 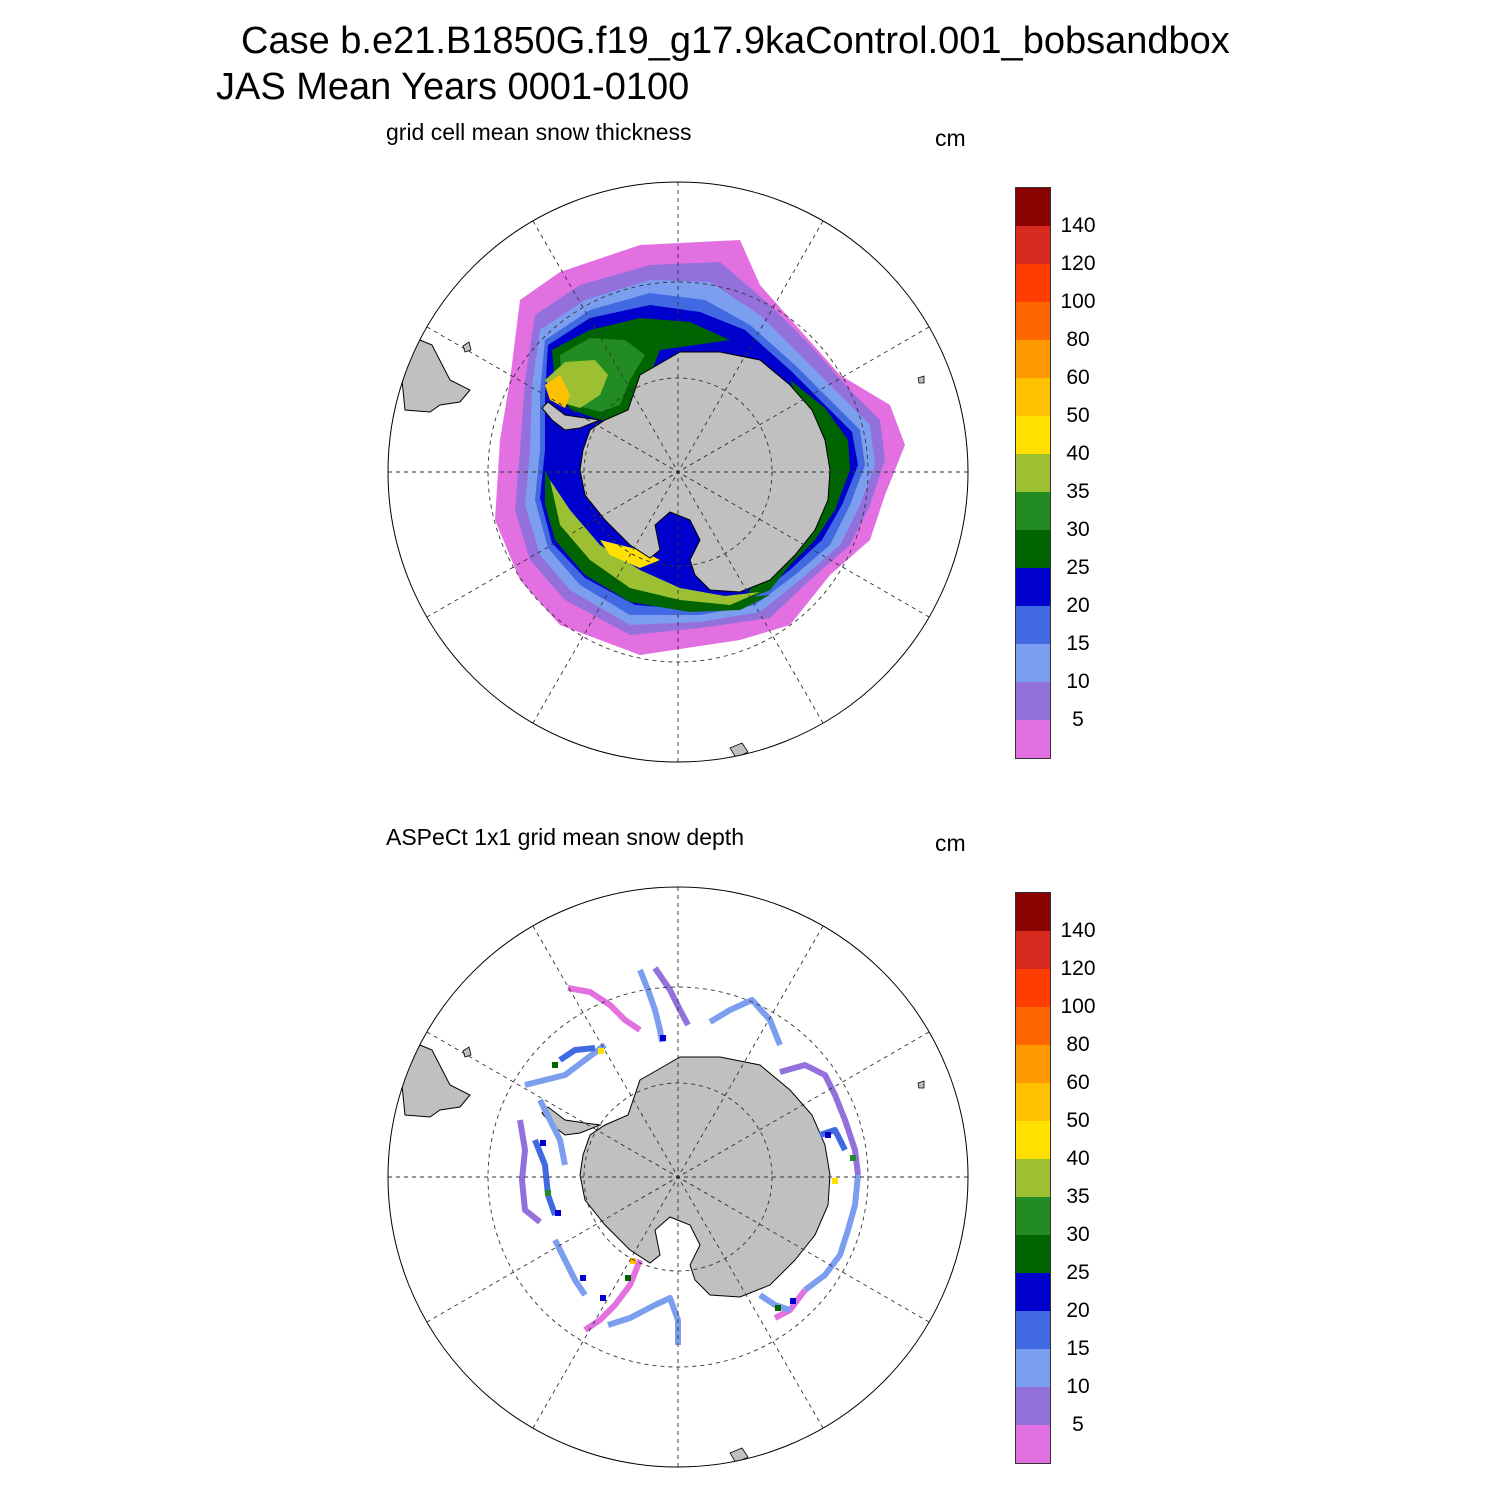 What do you see at coordinates (435, 376) in the screenshot?
I see `south-america-land` at bounding box center [435, 376].